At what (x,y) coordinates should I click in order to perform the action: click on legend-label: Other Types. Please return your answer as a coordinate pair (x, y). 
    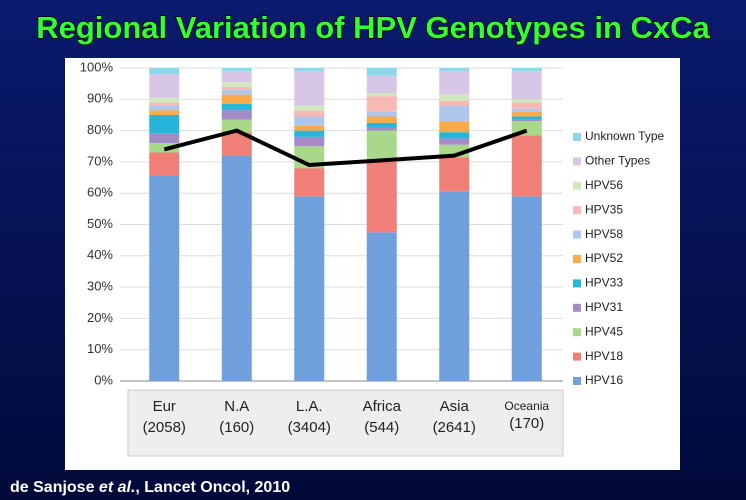
    Looking at the image, I should click on (617, 161).